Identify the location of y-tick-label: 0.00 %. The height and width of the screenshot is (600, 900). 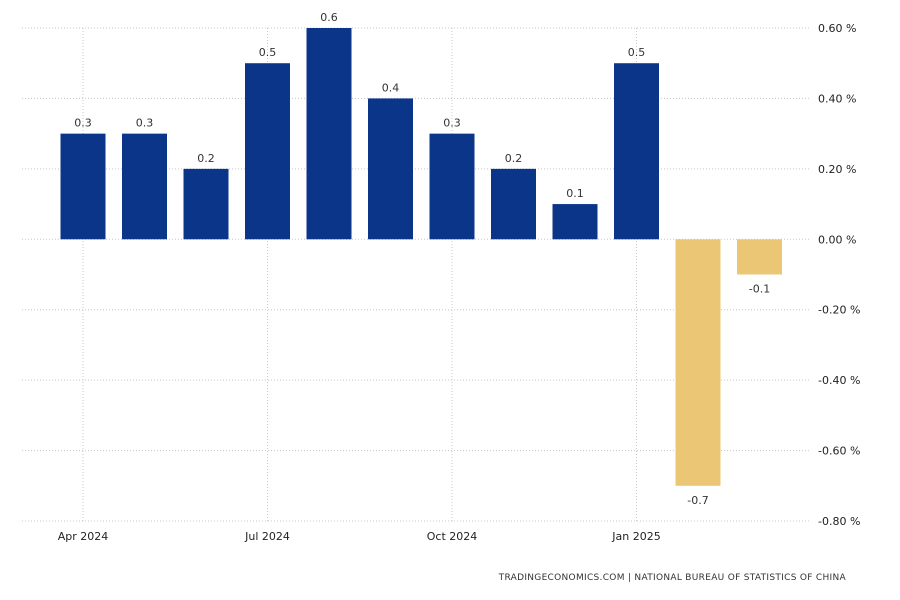
(837, 239).